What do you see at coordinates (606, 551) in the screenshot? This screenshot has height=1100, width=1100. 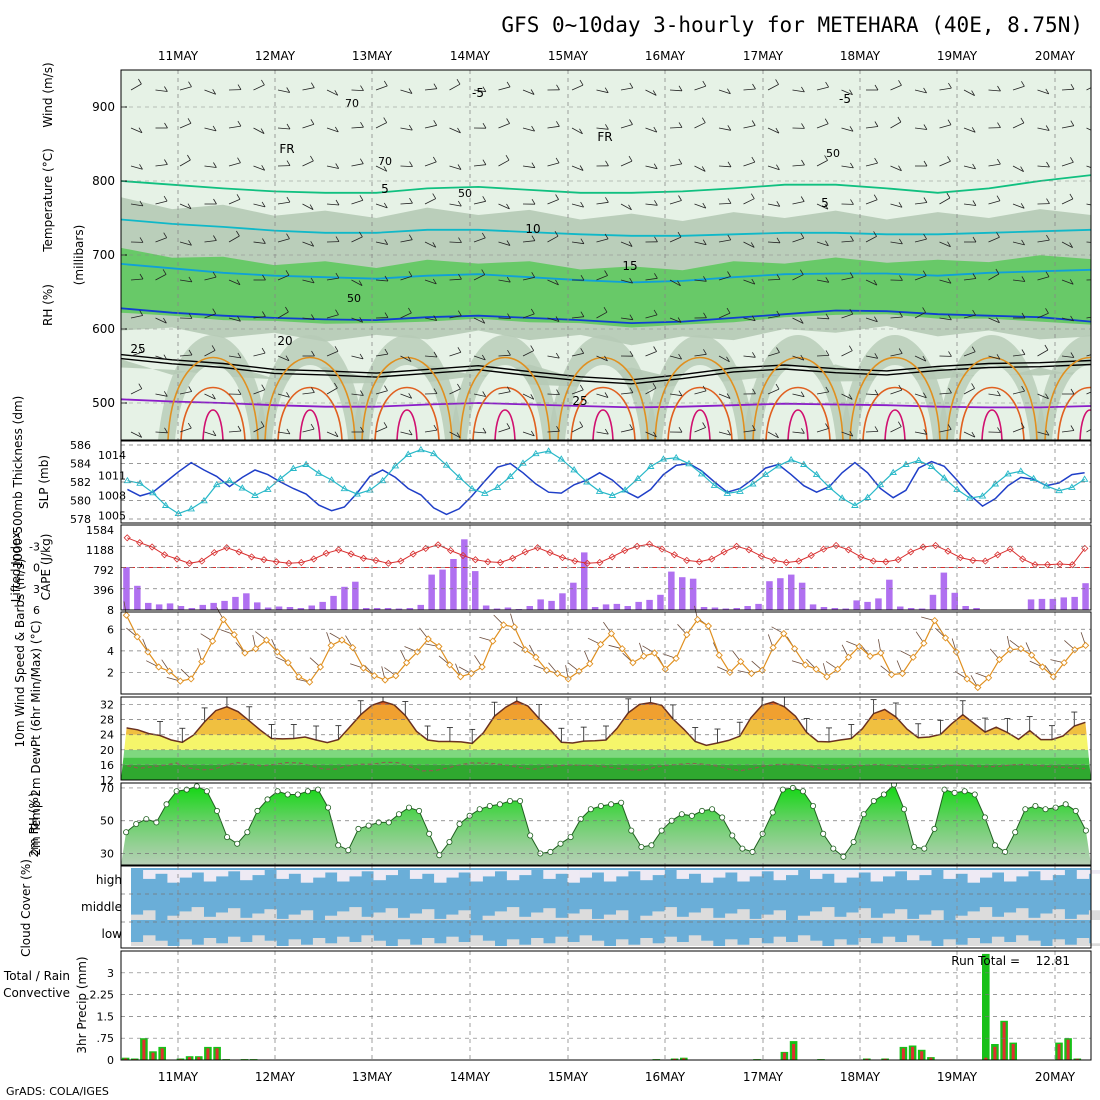 I see `lifted-index-line` at bounding box center [606, 551].